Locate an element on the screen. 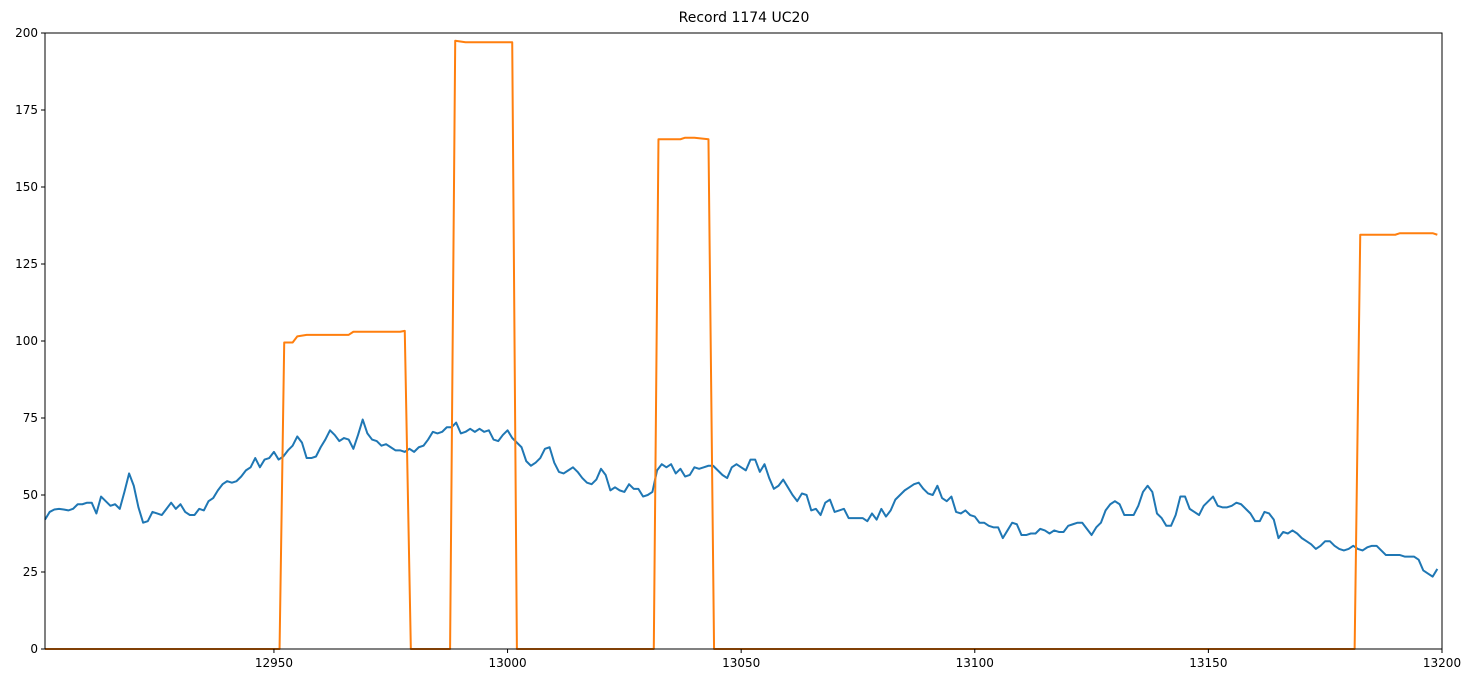 The height and width of the screenshot is (682, 1468). y-tick-label: 175 is located at coordinates (26, 110).